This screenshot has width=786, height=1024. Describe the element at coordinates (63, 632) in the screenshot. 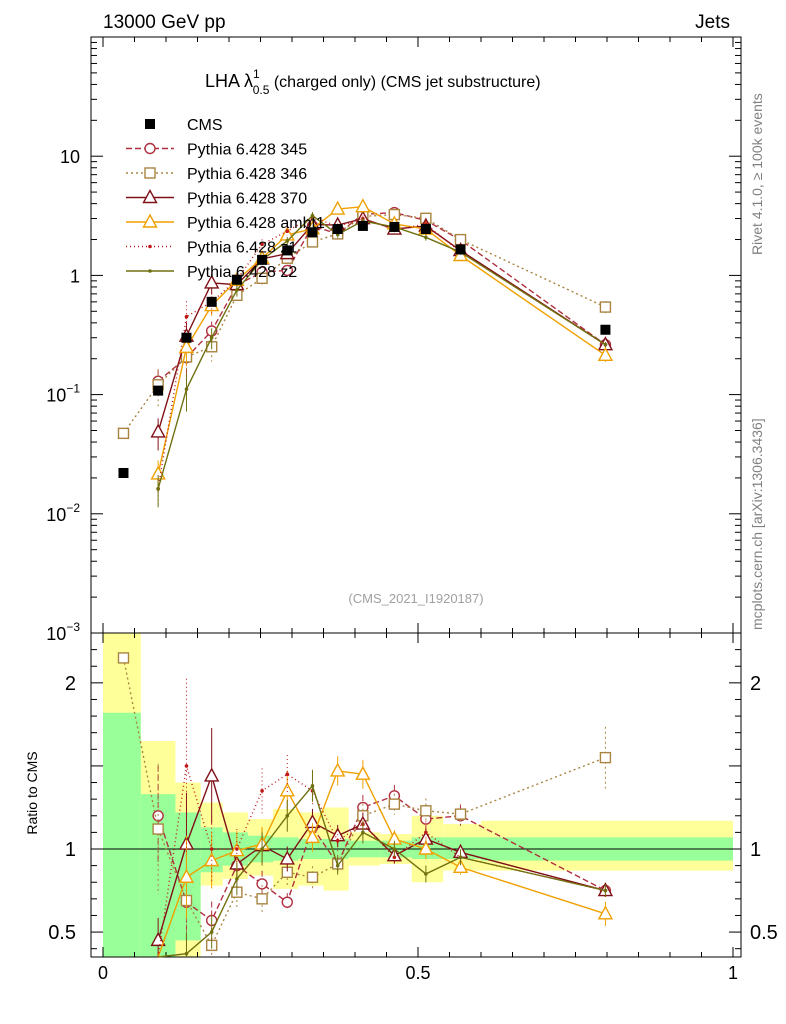

I see `y-tick-label: 10⁻³` at that location.